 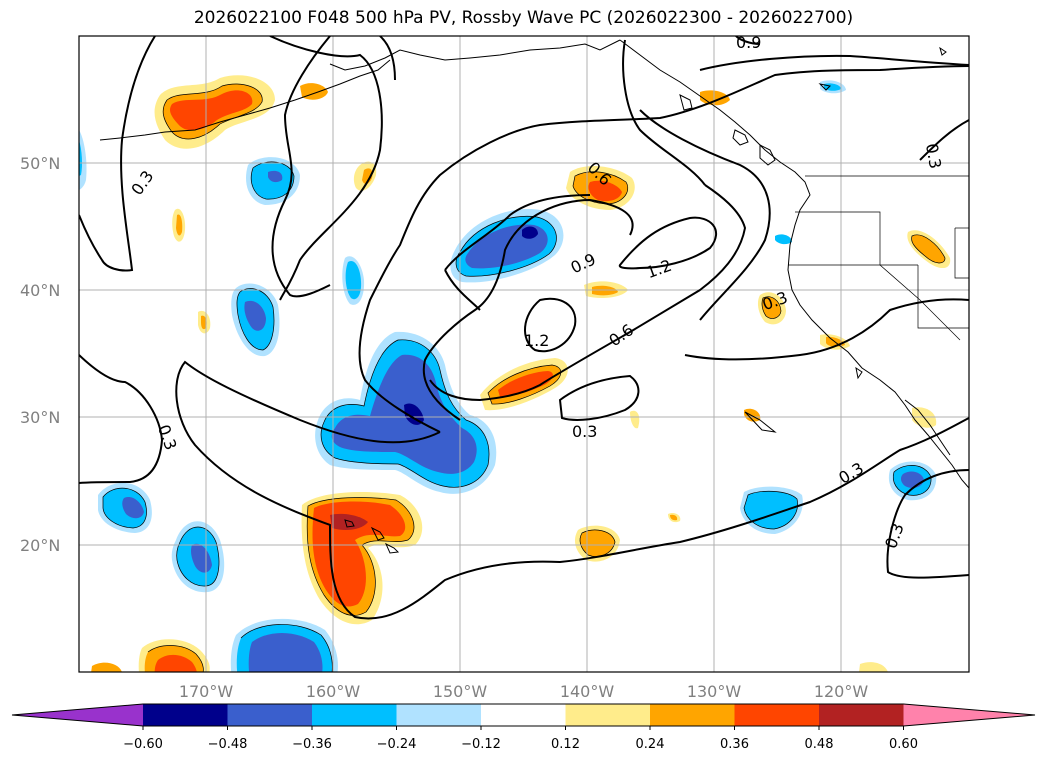 What do you see at coordinates (587, 691) in the screenshot?
I see `lon-label: 140°W` at bounding box center [587, 691].